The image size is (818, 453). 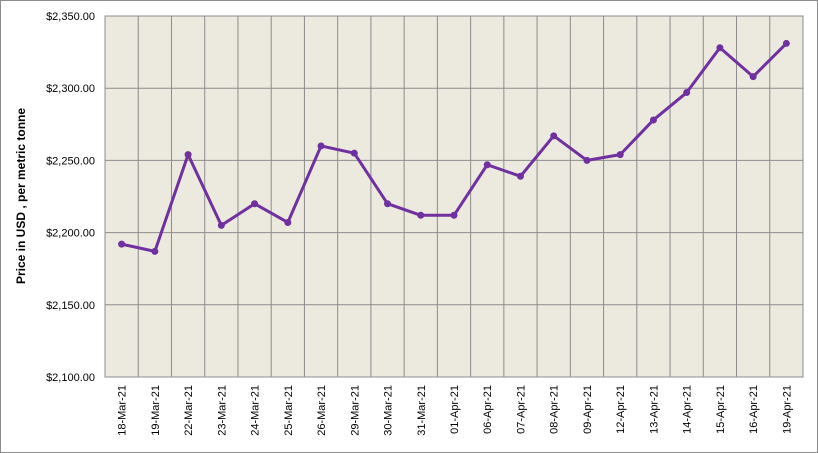 What do you see at coordinates (21, 196) in the screenshot?
I see `y-axis-label: Price in USD , per metric tonne` at bounding box center [21, 196].